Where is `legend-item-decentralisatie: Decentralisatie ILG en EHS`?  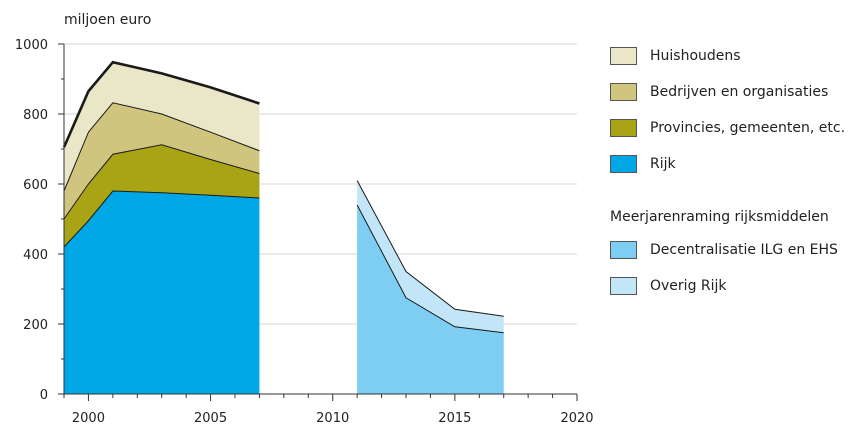
legend-item-decentralisatie: Decentralisatie ILG en EHS is located at coordinates (735, 250).